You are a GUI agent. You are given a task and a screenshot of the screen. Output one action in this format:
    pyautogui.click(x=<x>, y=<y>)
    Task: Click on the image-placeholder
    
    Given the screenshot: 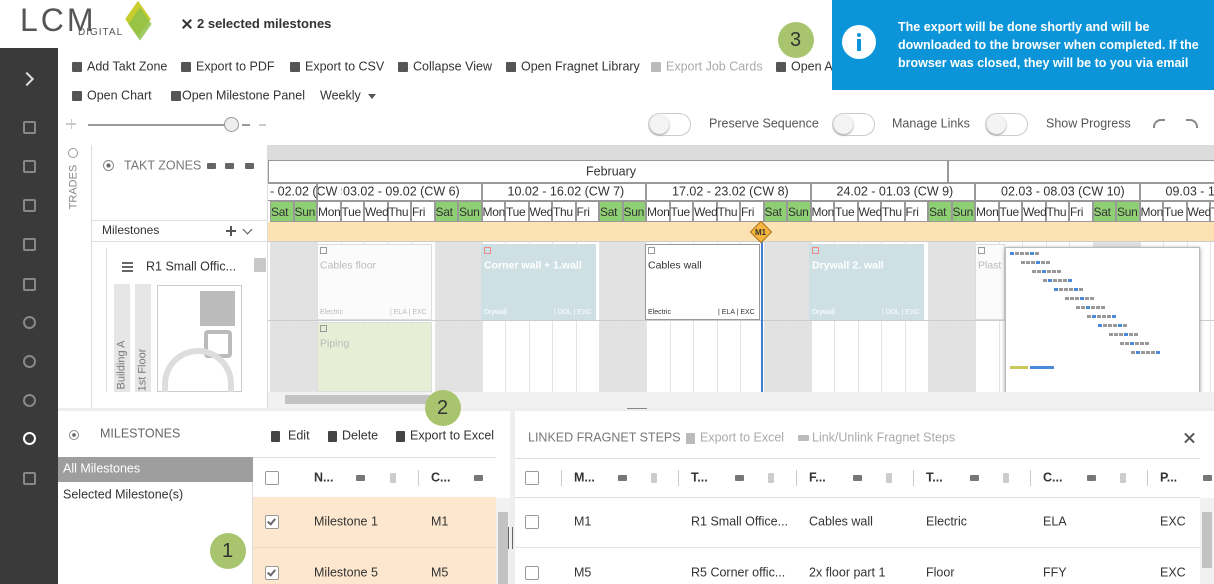 What is the action you would take?
    pyautogui.click(x=217, y=308)
    